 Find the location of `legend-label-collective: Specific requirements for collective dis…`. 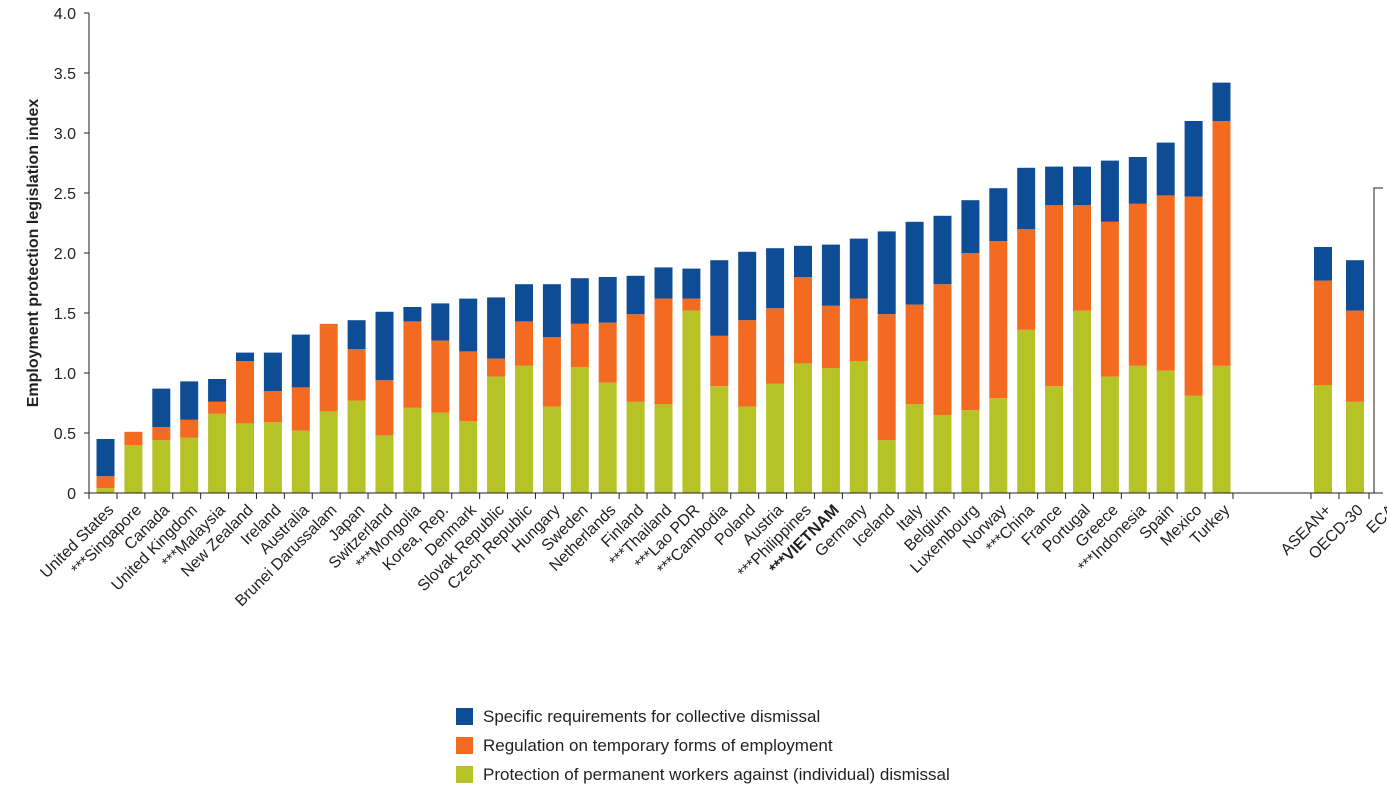

legend-label-collective: Specific requirements for collective dis… is located at coordinates (652, 716).